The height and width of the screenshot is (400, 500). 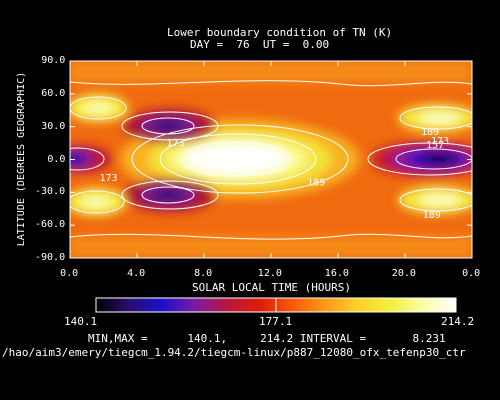 I want to click on y-tick-label: 0.0, so click(x=56, y=159).